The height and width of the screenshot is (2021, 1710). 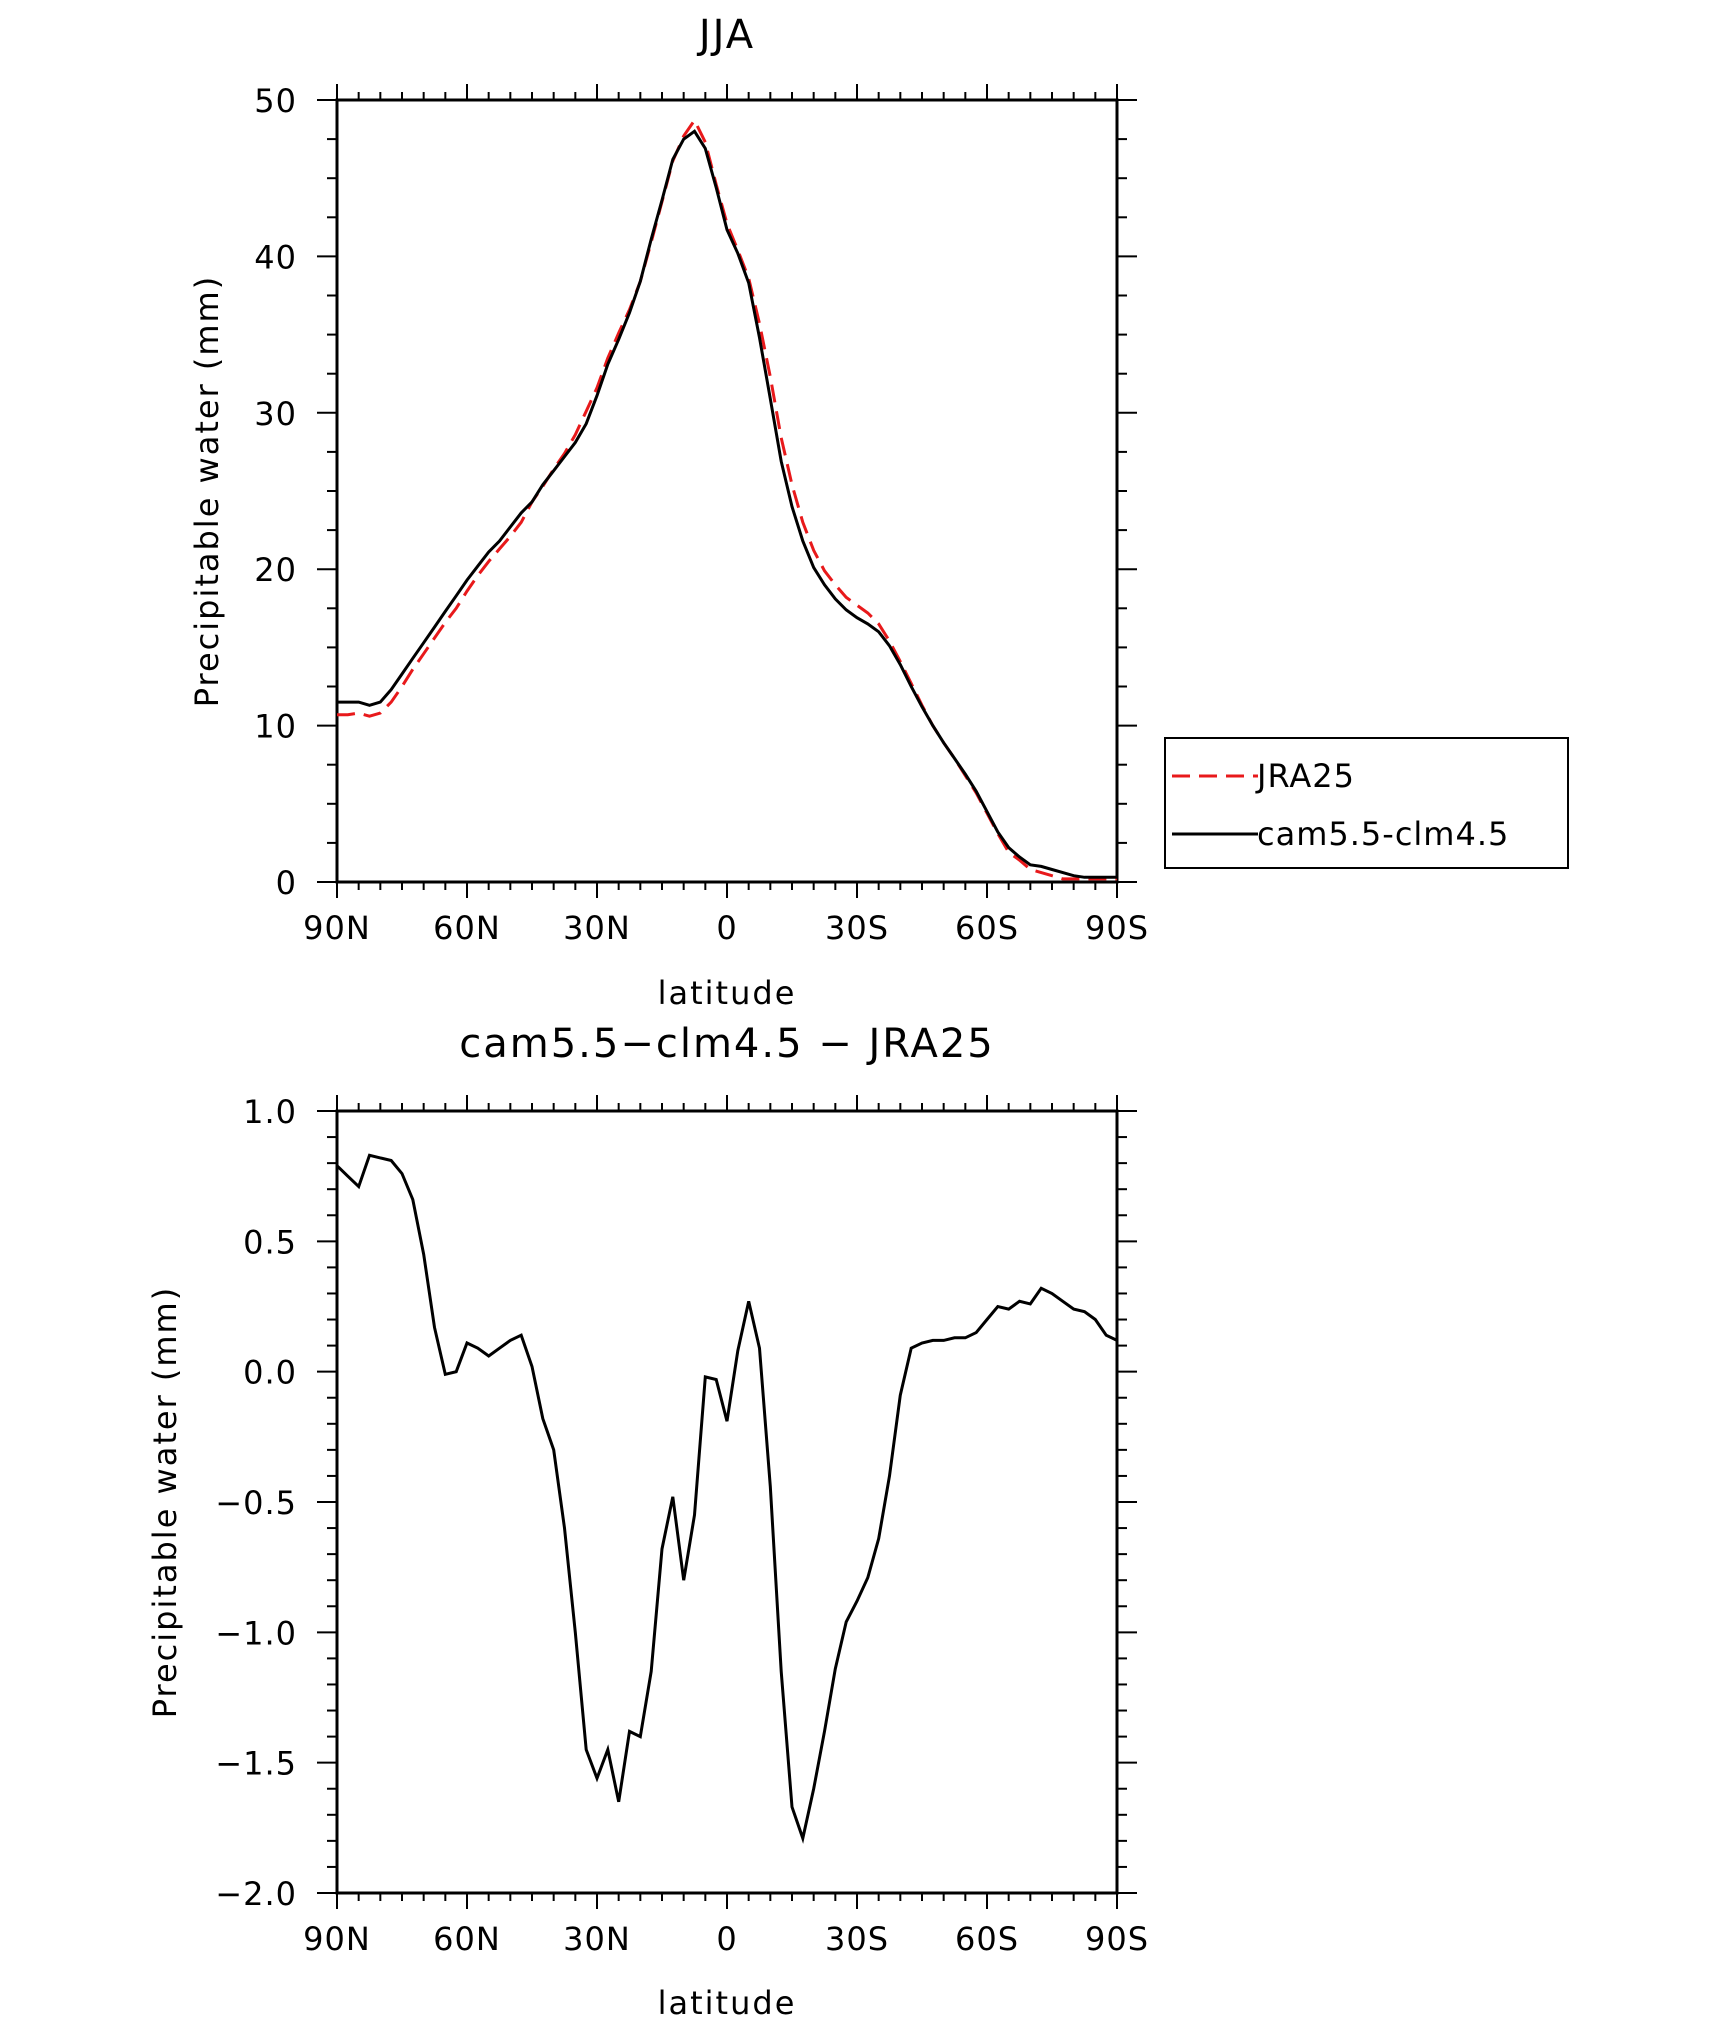 I want to click on top-ytick-label: 40, so click(x=275, y=257).